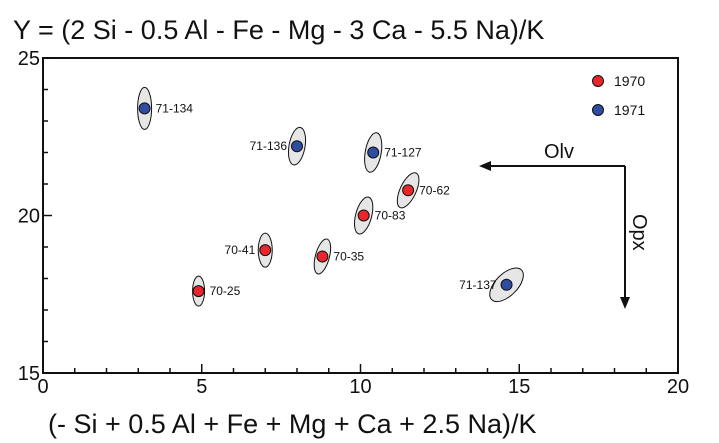 The width and height of the screenshot is (719, 443). Describe the element at coordinates (629, 110) in the screenshot. I see `legend-label: 1971` at that location.